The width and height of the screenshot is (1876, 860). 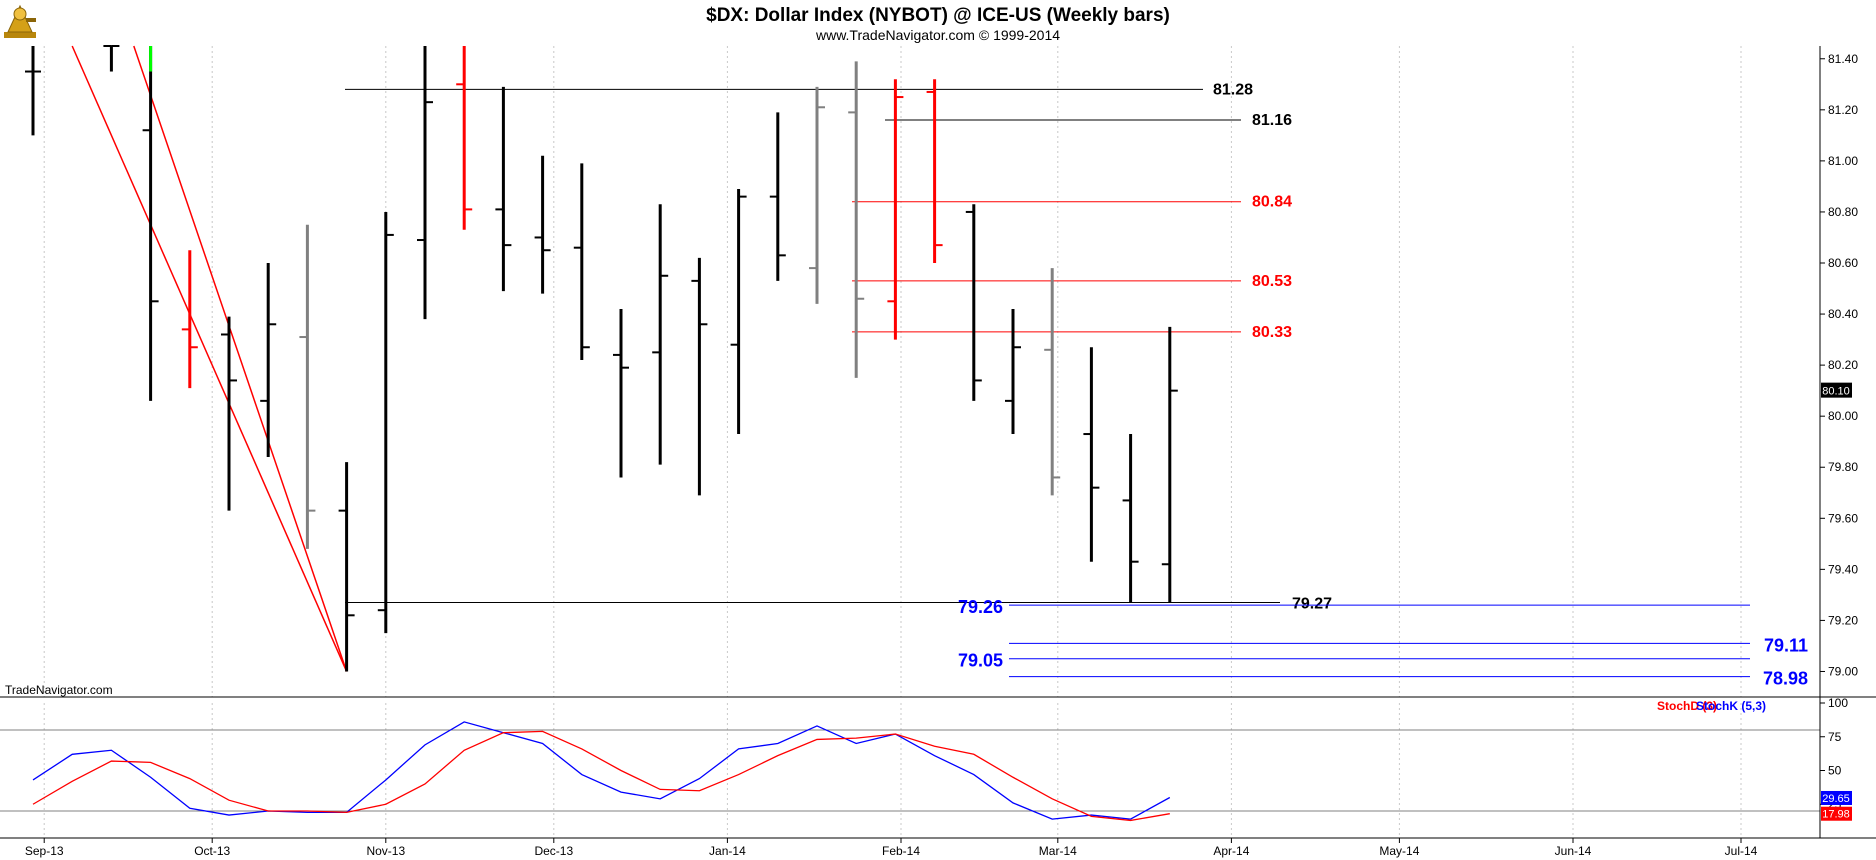 I want to click on x-tick-label: Apr-14, so click(x=1231, y=851).